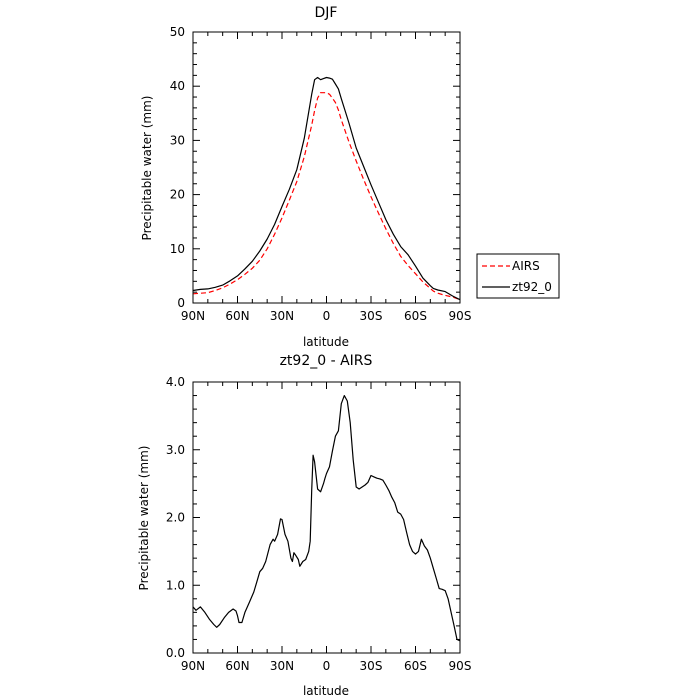 Image resolution: width=700 pixels, height=700 pixels. Describe the element at coordinates (177, 32) in the screenshot. I see `y-tick-label: 50` at that location.